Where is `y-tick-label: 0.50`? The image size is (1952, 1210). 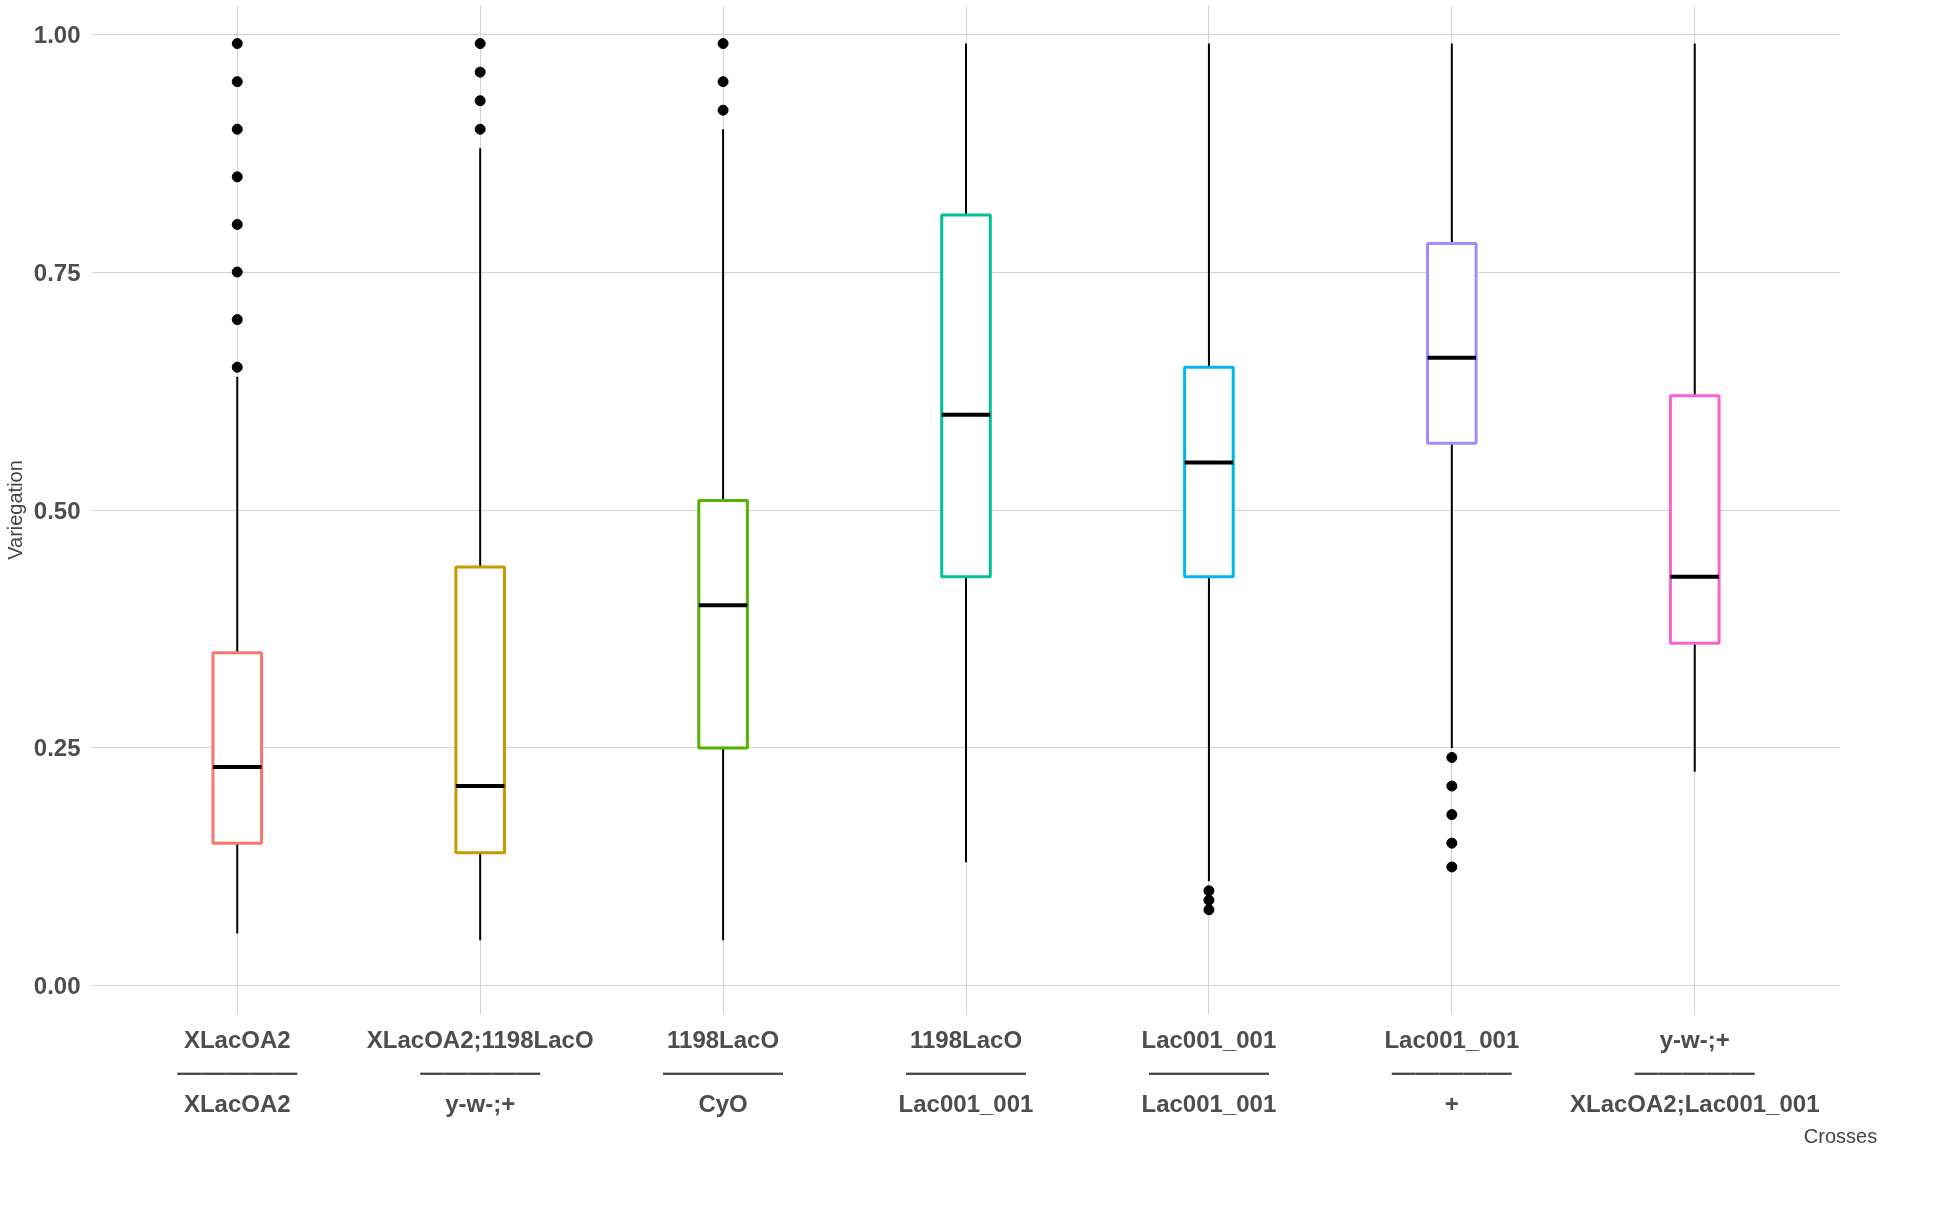 y-tick-label: 0.50 is located at coordinates (57, 510).